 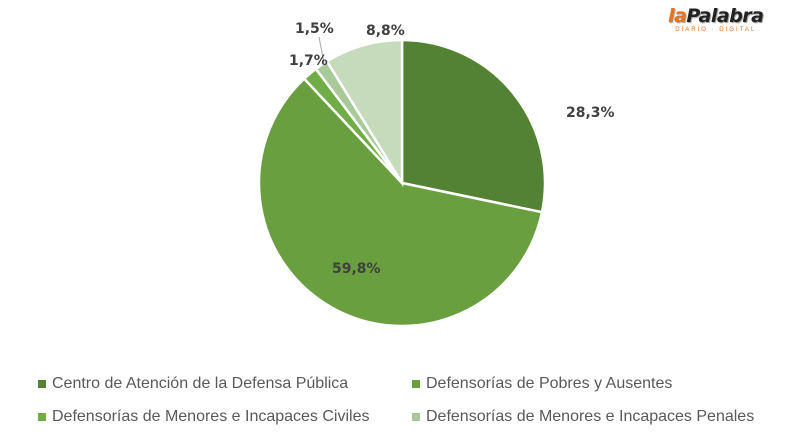 What do you see at coordinates (677, 16) in the screenshot?
I see `logo-la: la` at bounding box center [677, 16].